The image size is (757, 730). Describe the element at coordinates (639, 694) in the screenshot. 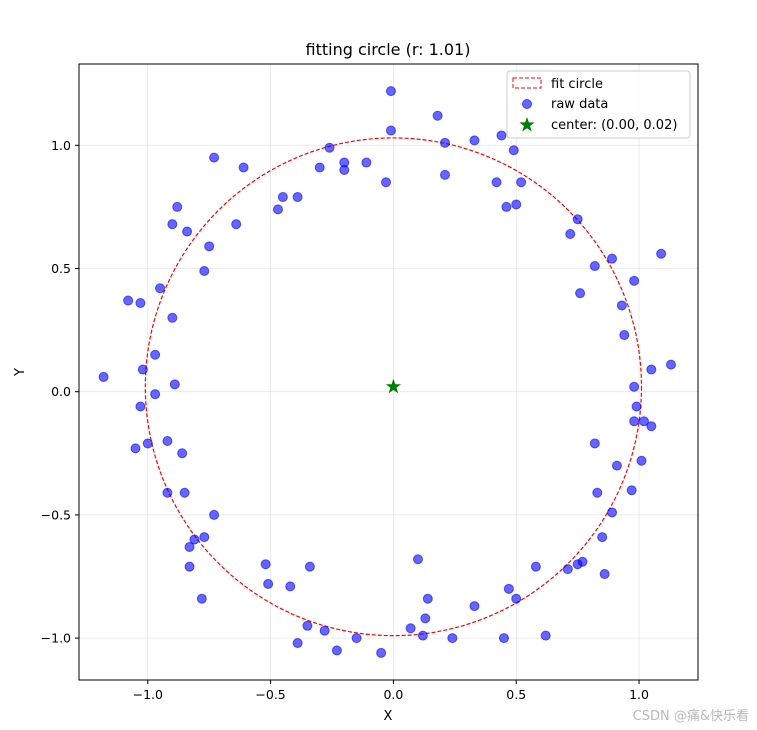

I see `x-tick-label: 1.0` at that location.